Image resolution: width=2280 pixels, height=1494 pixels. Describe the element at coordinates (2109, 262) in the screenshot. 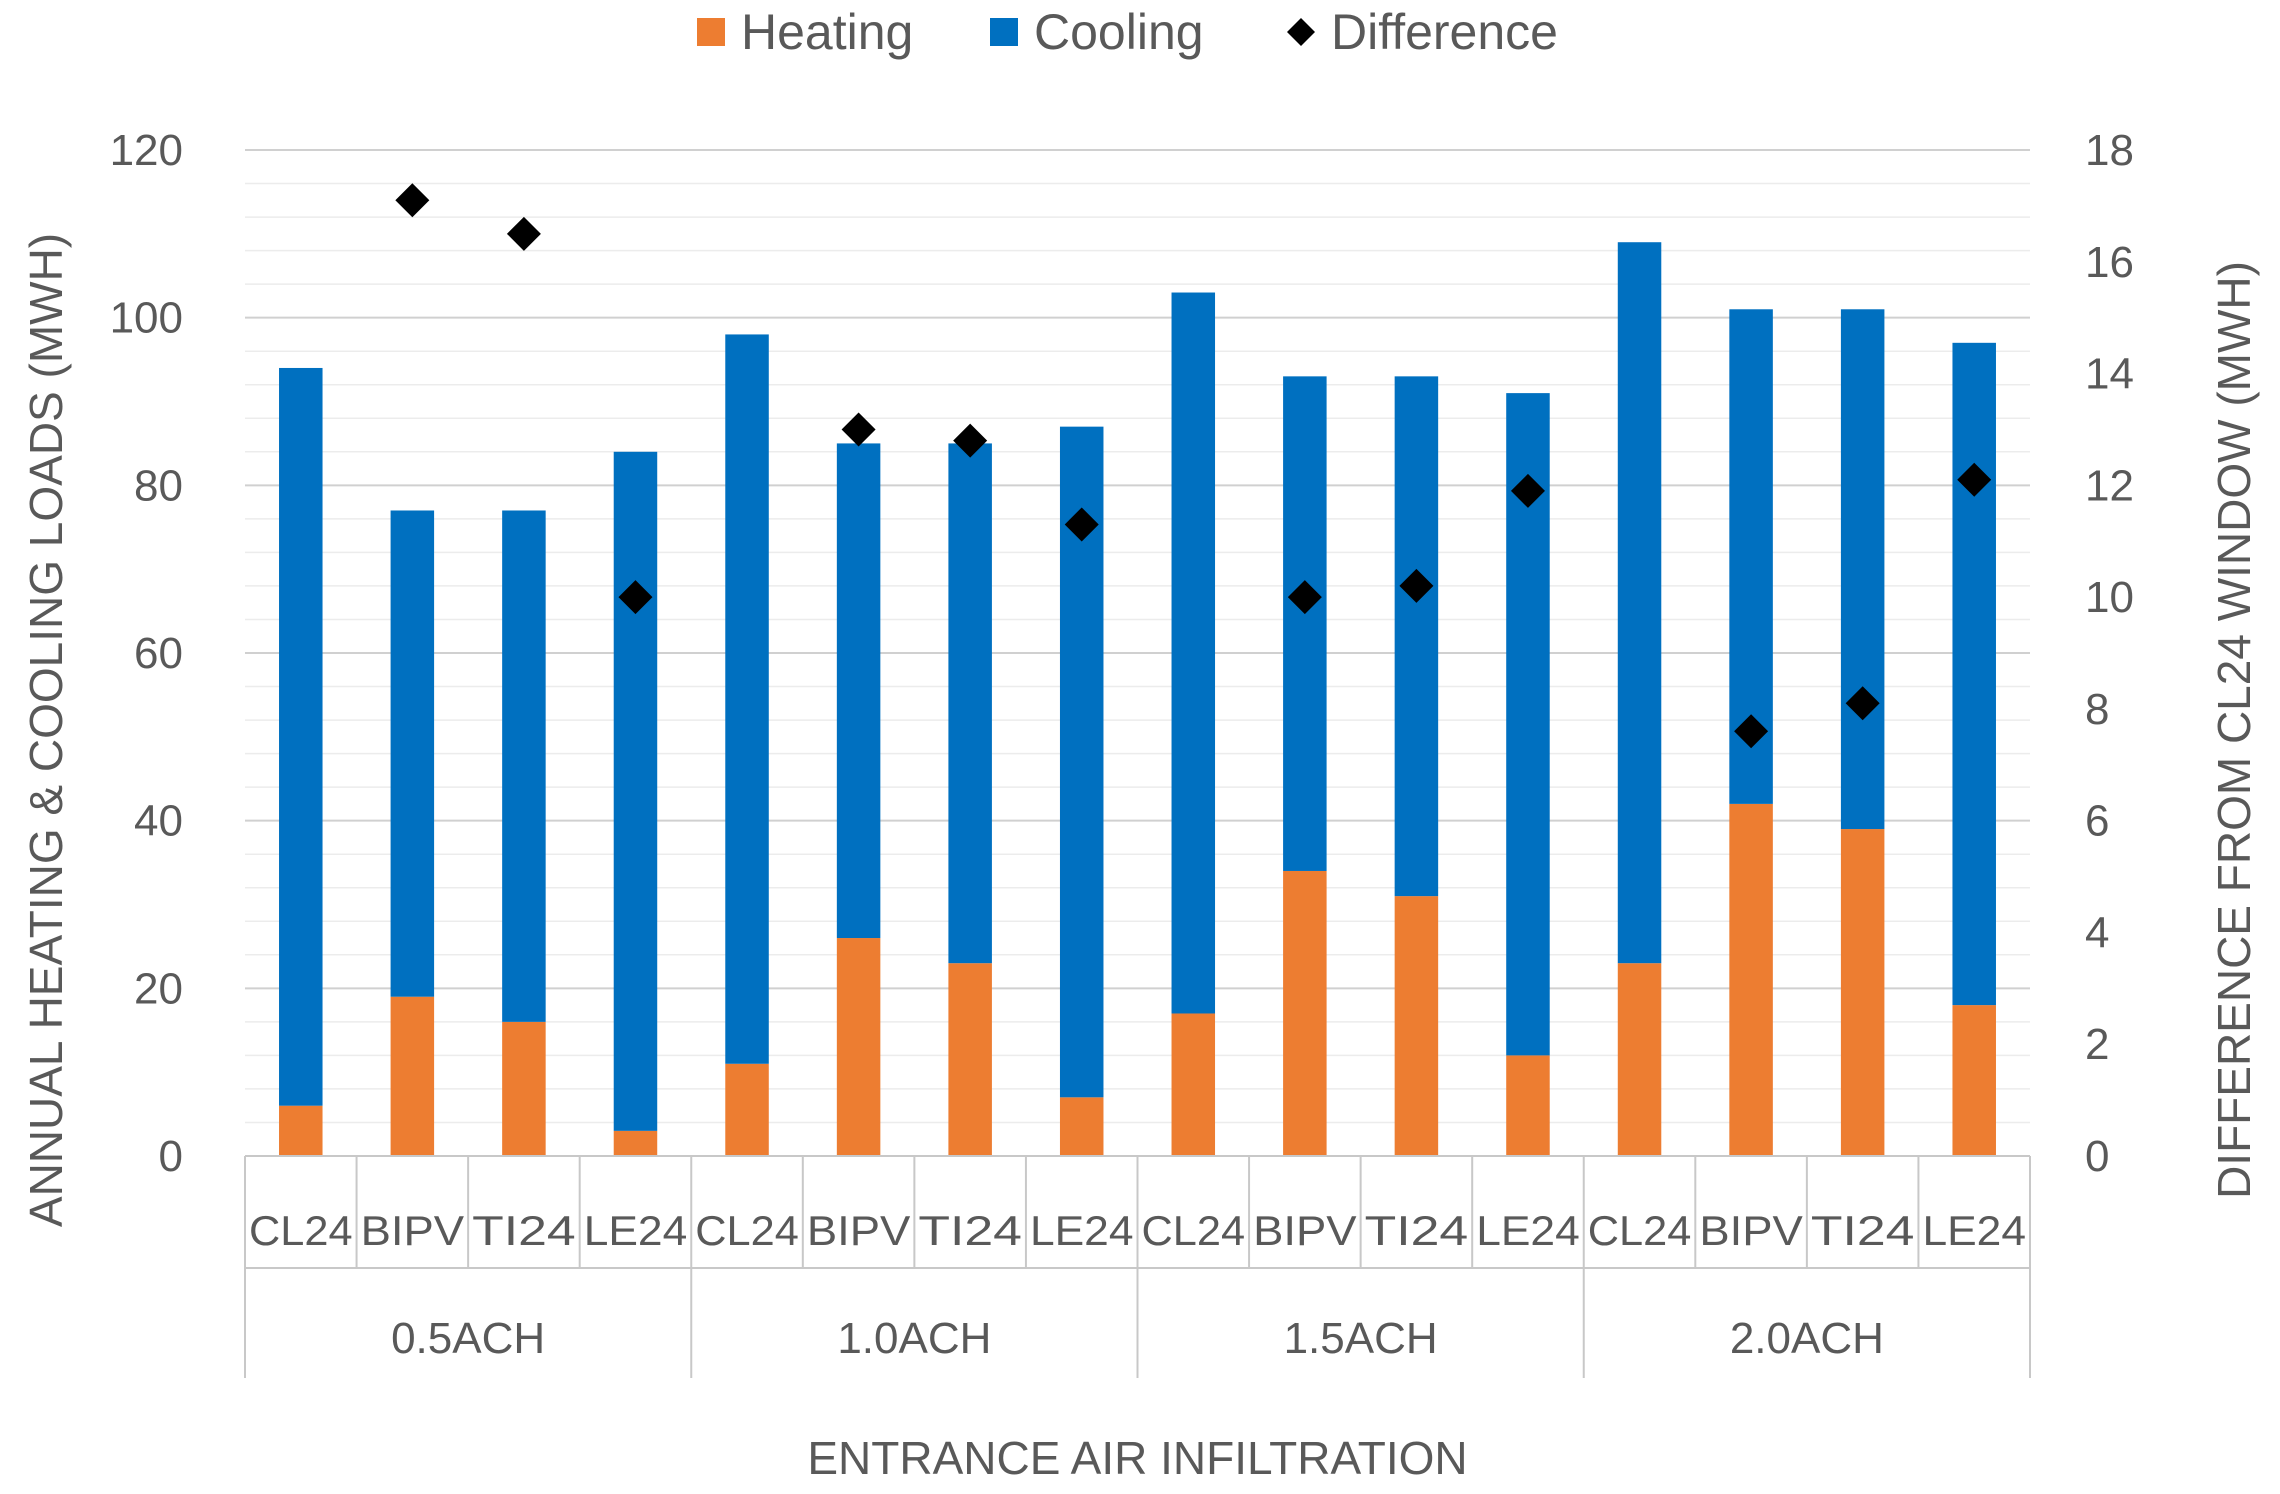

I see `y2-tick-label: 16` at that location.